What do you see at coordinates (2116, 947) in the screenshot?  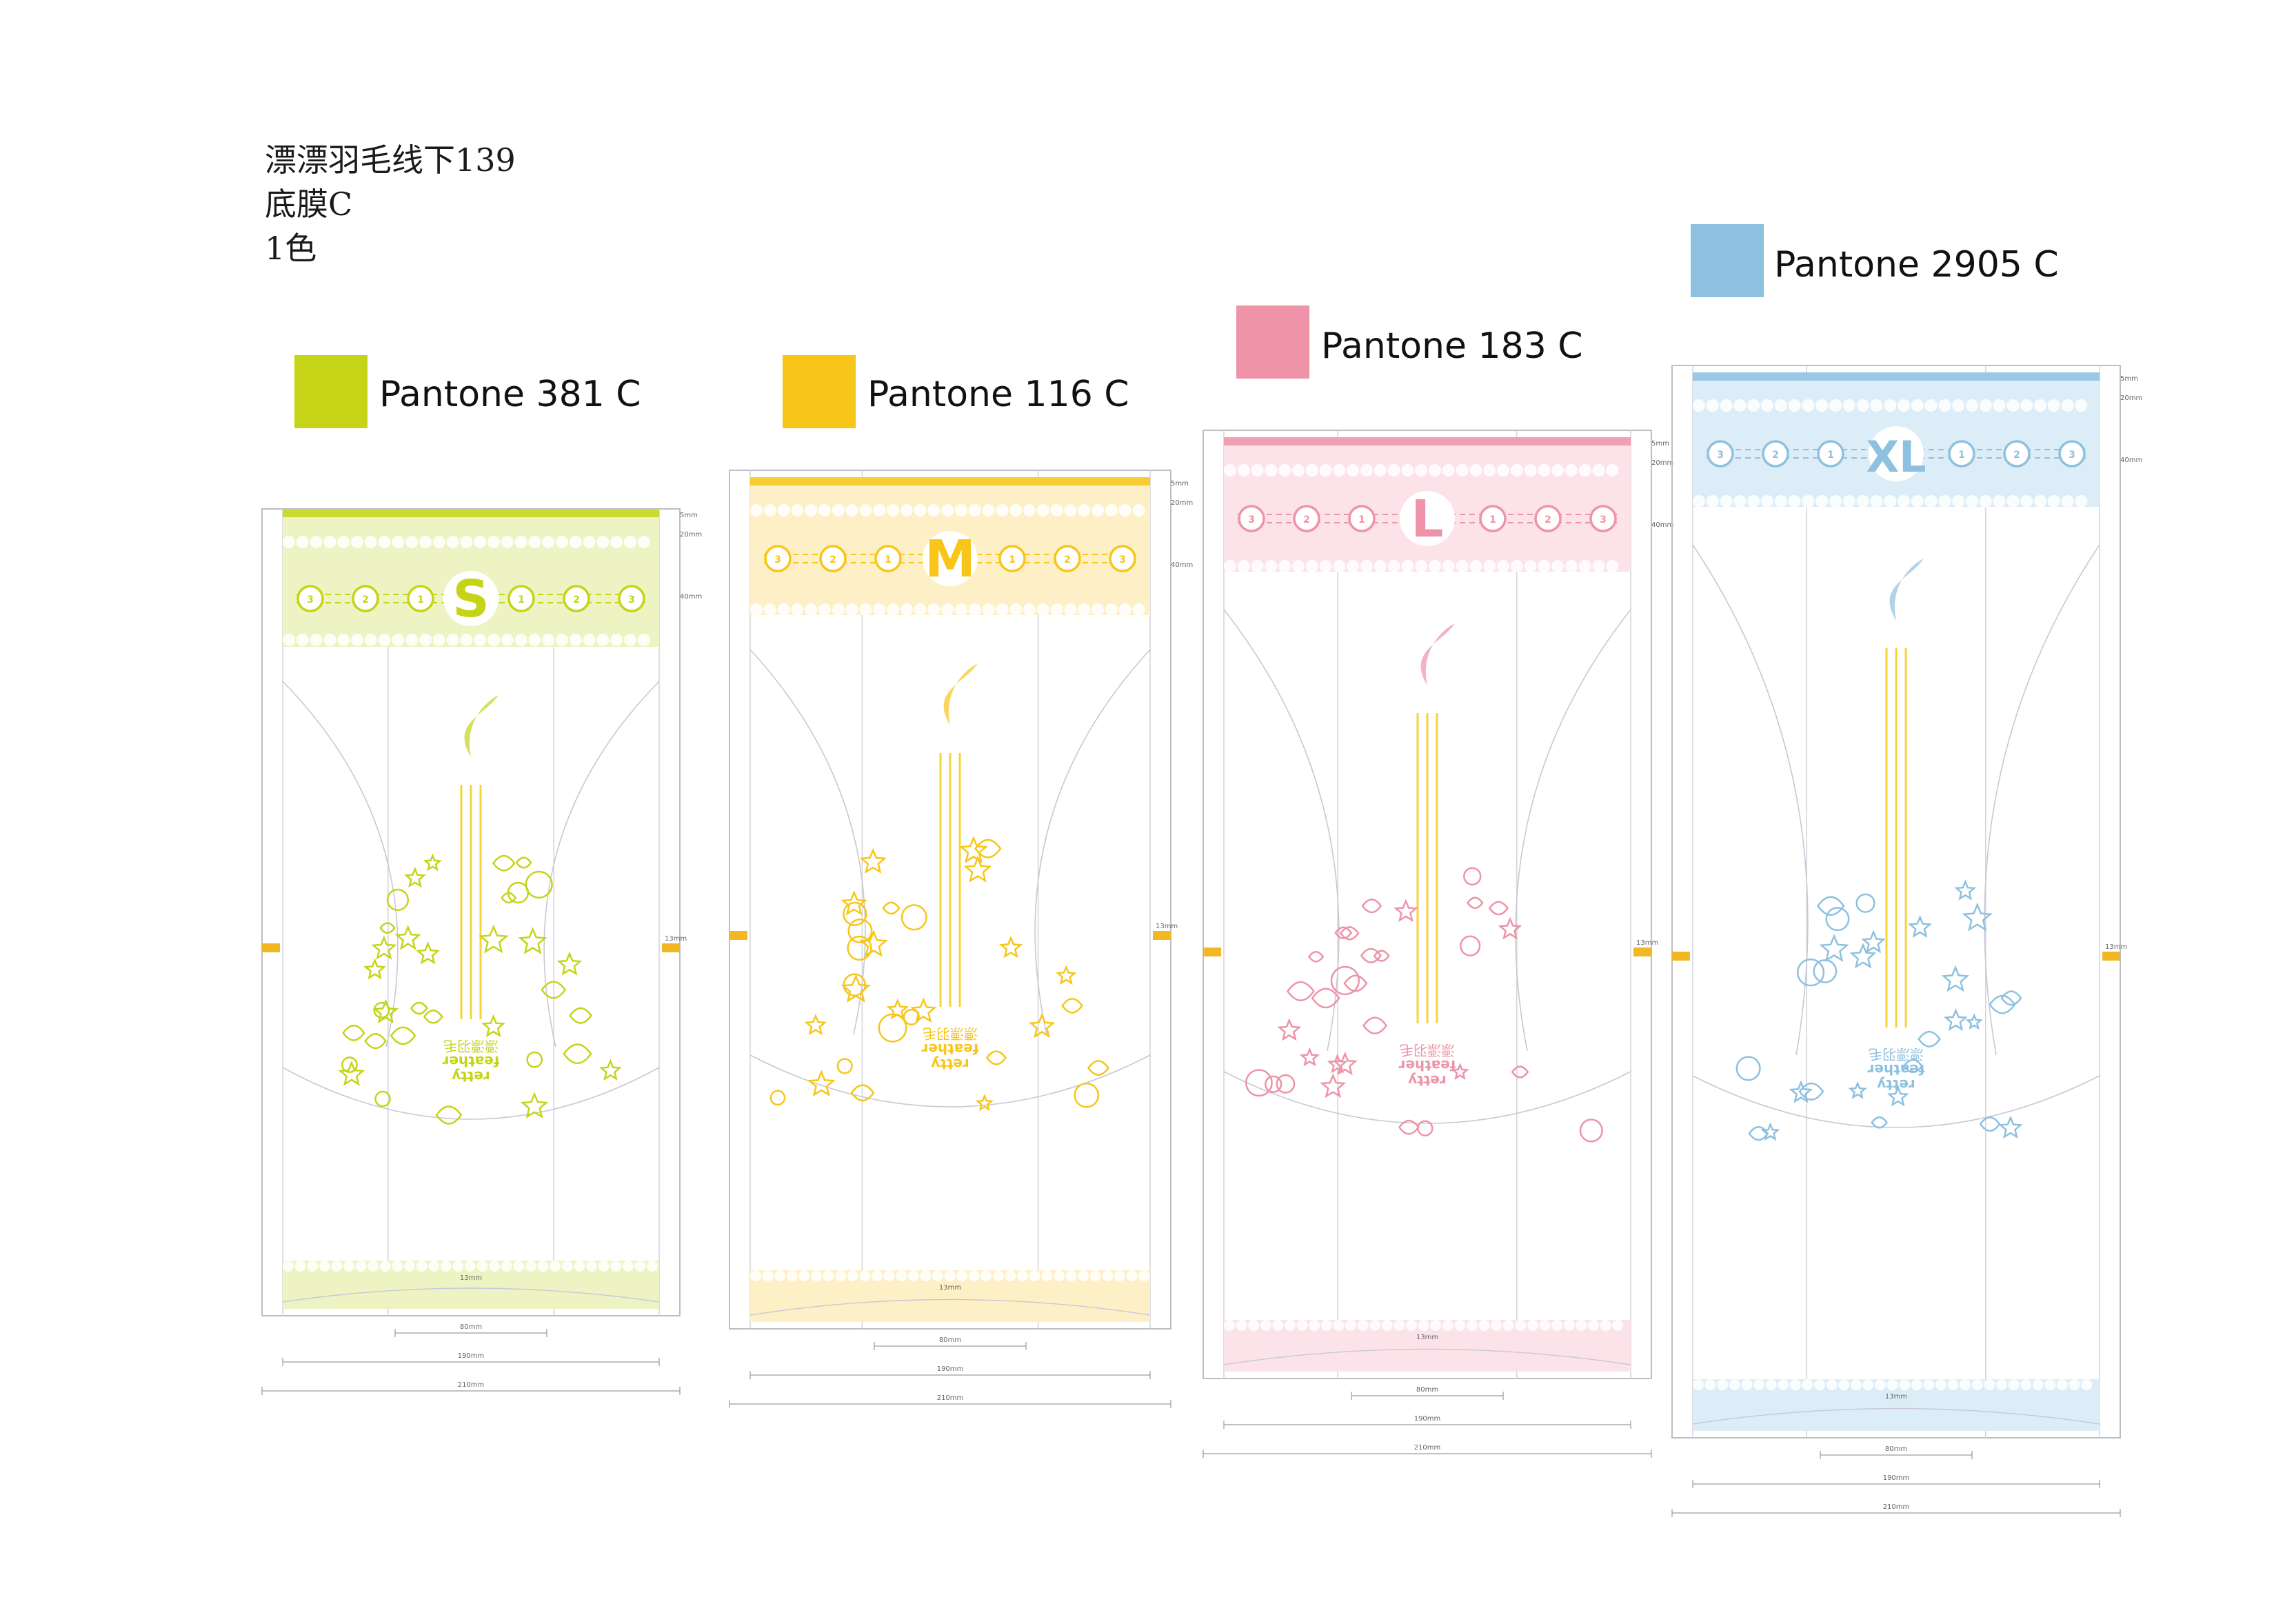 I see `dim-label-side: 13mm` at bounding box center [2116, 947].